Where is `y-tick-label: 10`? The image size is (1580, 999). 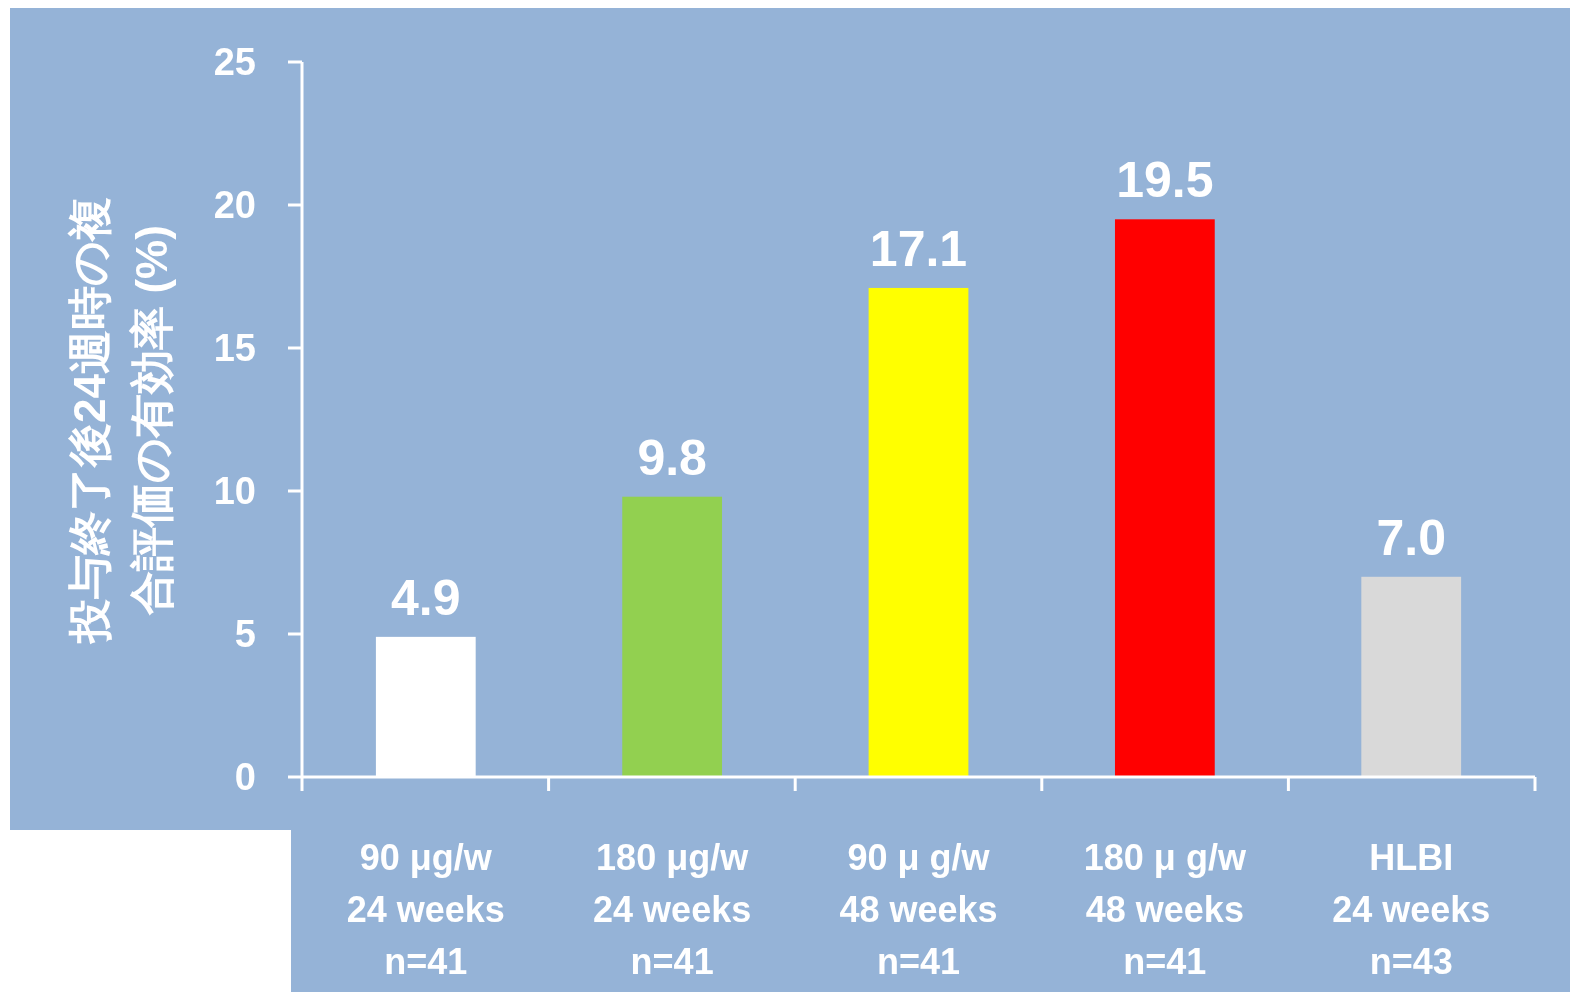 y-tick-label: 10 is located at coordinates (234, 491).